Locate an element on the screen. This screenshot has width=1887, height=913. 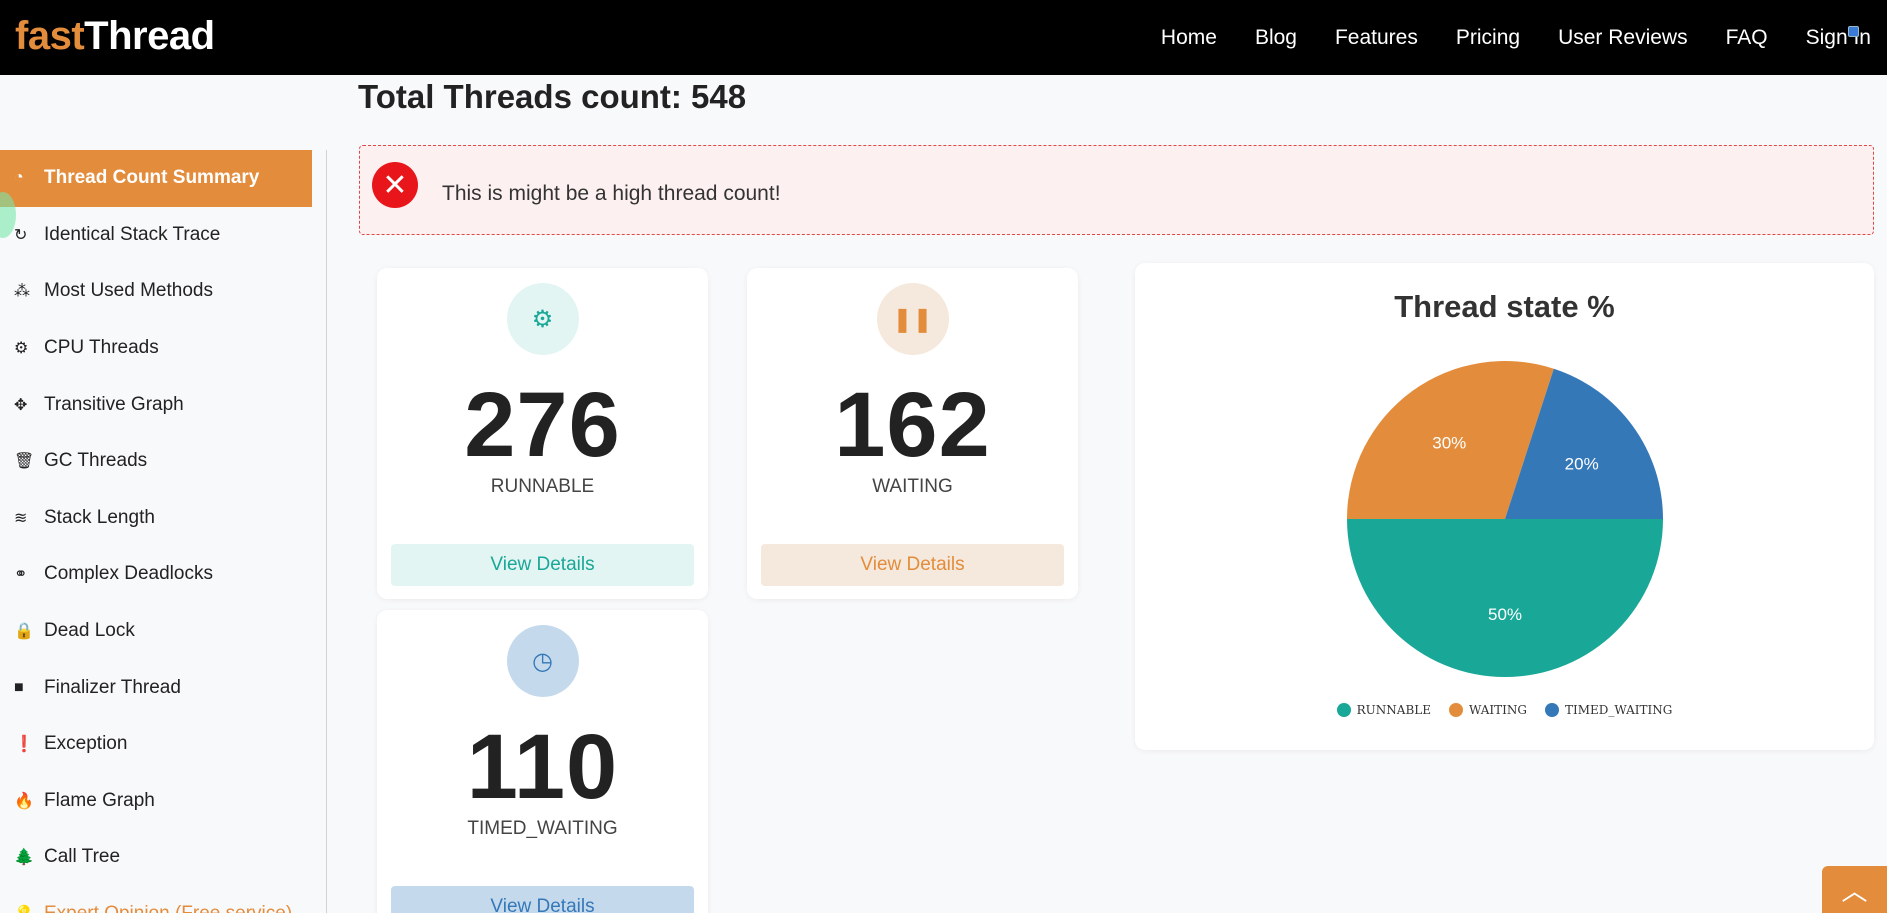
runnable-count: 276 is located at coordinates (542, 425).